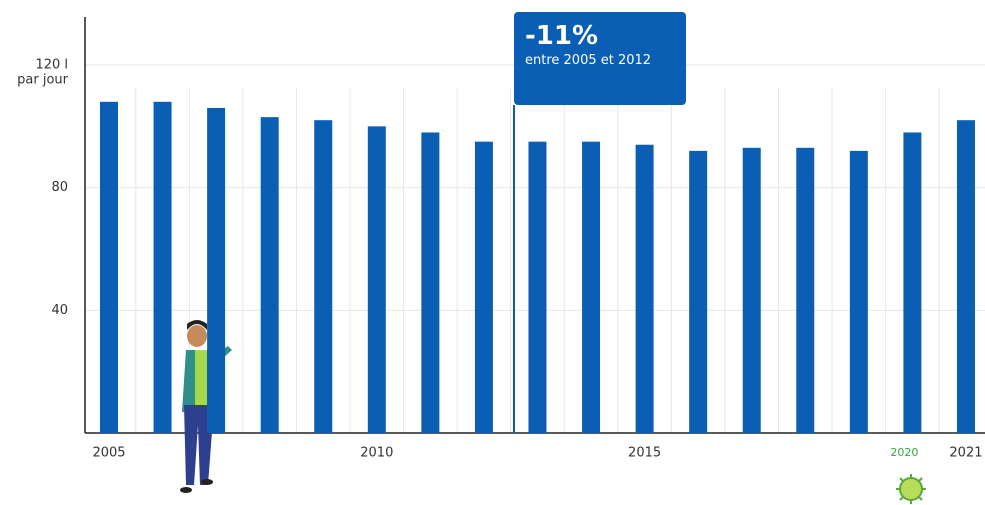 This screenshot has height=505, width=985. What do you see at coordinates (43, 80) in the screenshot?
I see `y-unit: par jour` at bounding box center [43, 80].